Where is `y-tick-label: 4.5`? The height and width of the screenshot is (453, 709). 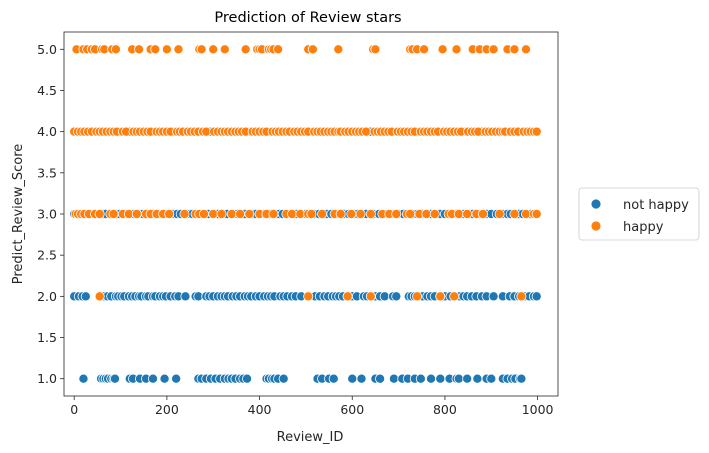
y-tick-label: 4.5 is located at coordinates (47, 90).